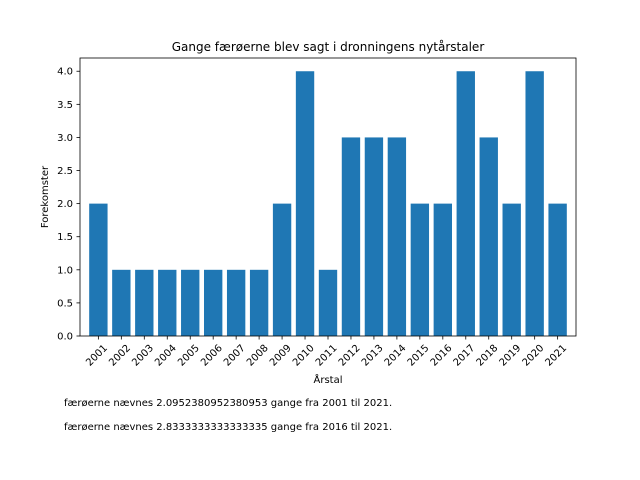 This screenshot has width=640, height=480. What do you see at coordinates (442, 356) in the screenshot?
I see `x-tick-label-2016: 2016` at bounding box center [442, 356].